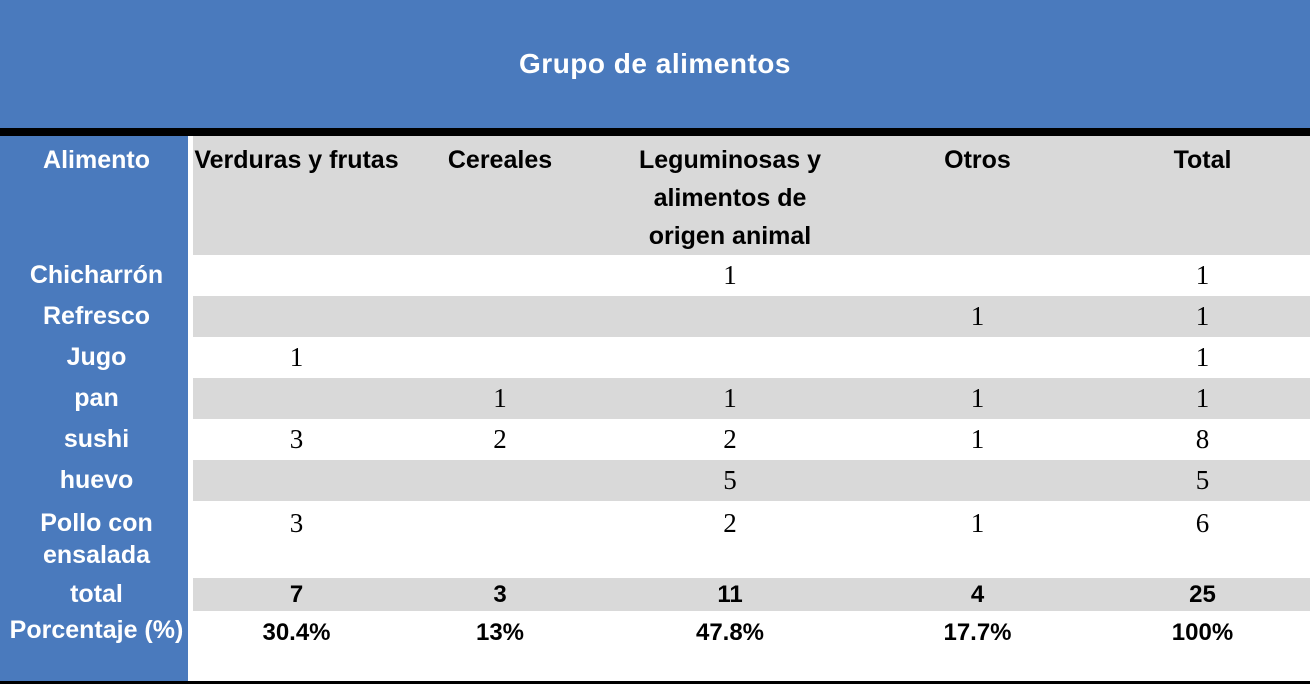  Describe the element at coordinates (96, 275) in the screenshot. I see `row-label: Chicharrón` at that location.